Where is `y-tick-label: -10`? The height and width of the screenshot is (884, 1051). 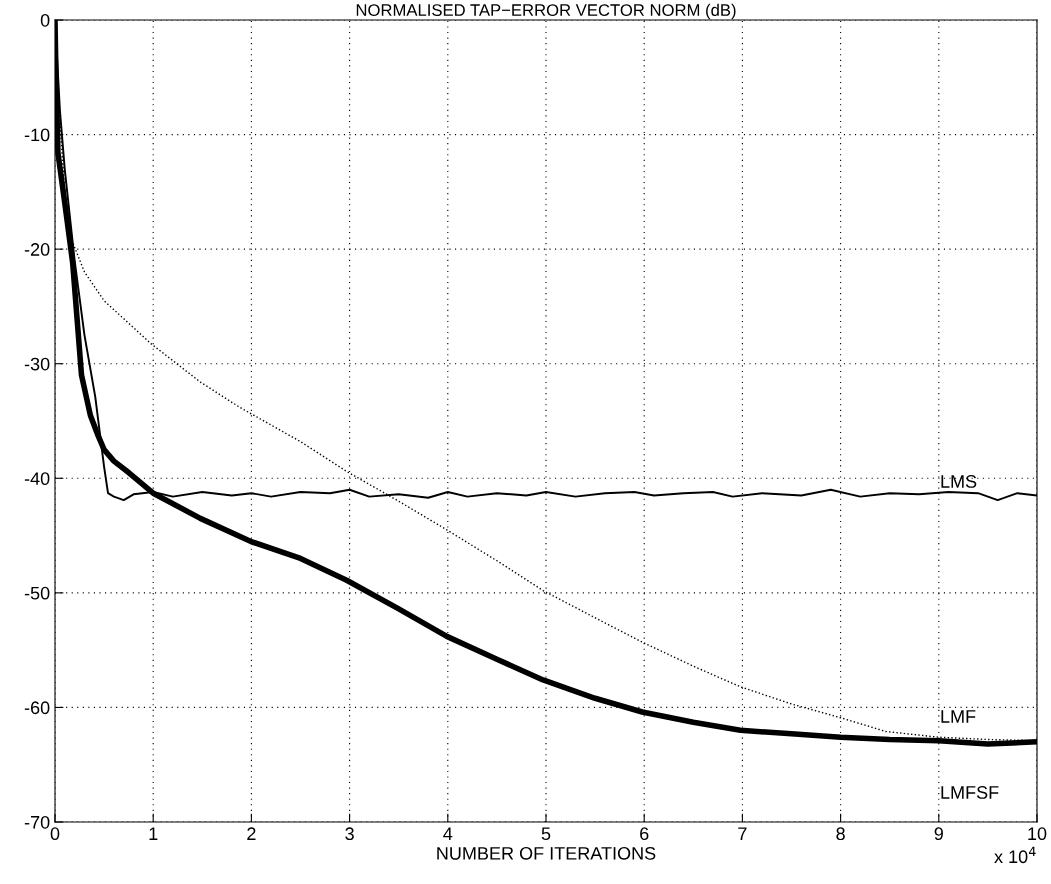 y-tick-label: -10 is located at coordinates (37, 135).